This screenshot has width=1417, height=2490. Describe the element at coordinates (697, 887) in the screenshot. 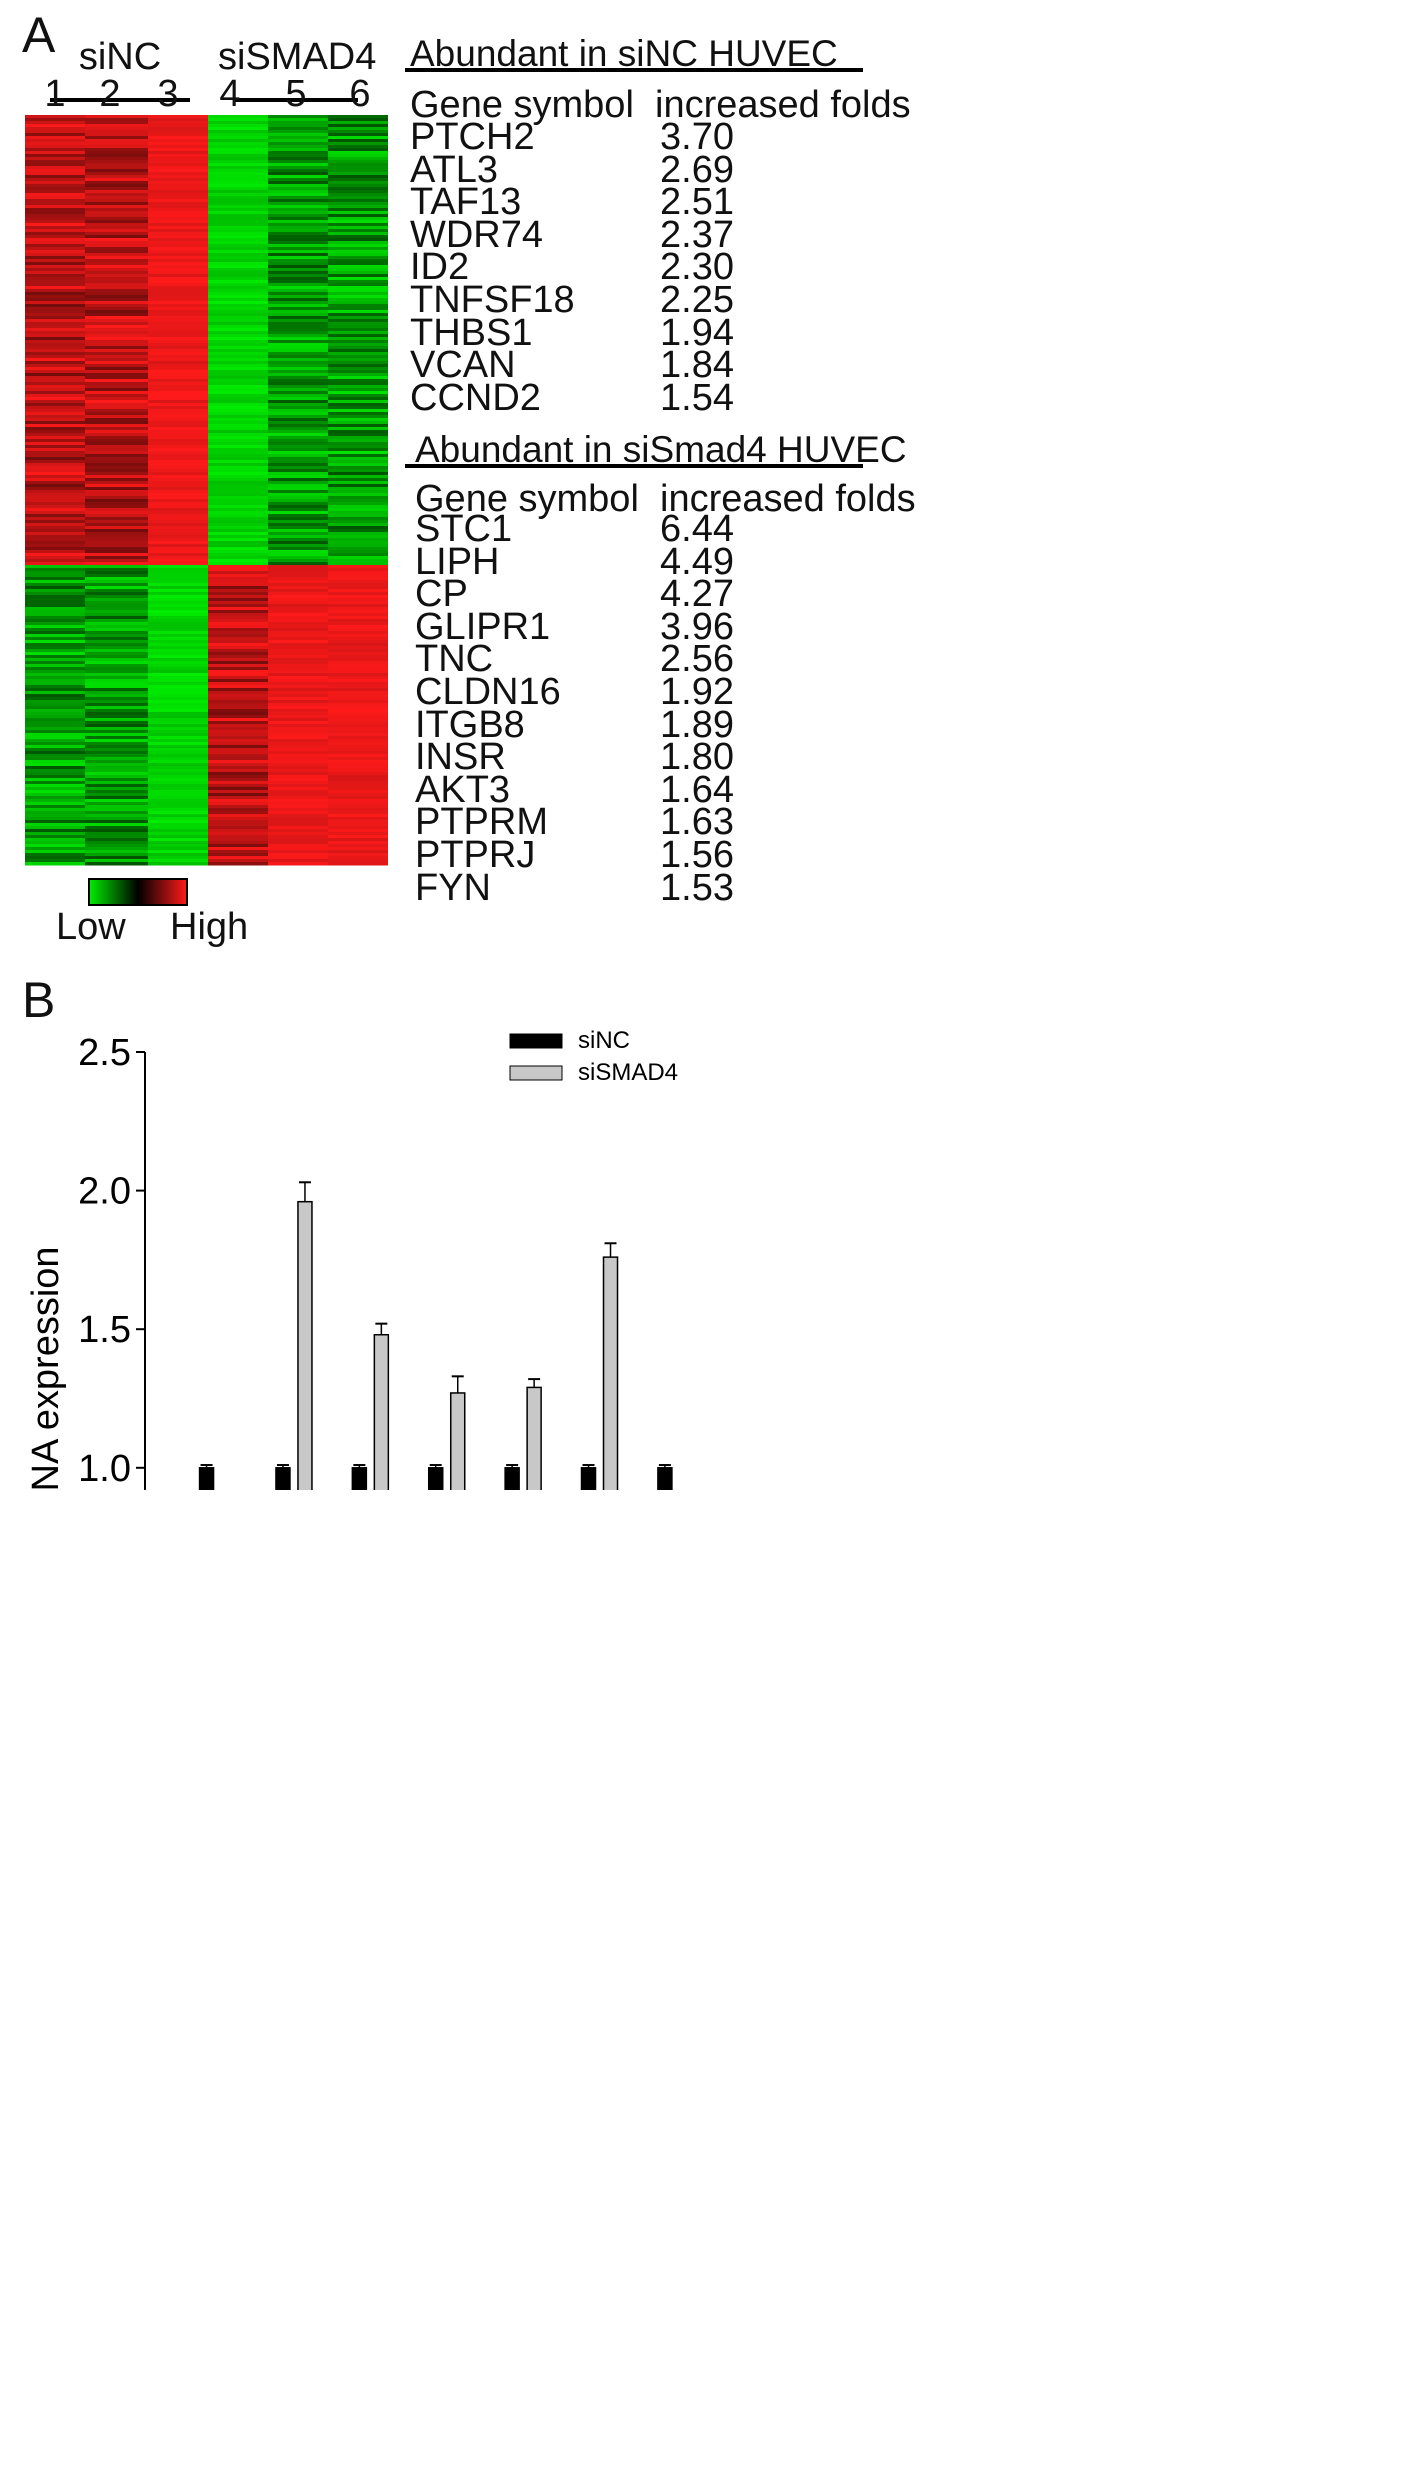

I see `table-sismad4-fold-cell: 1.53` at that location.